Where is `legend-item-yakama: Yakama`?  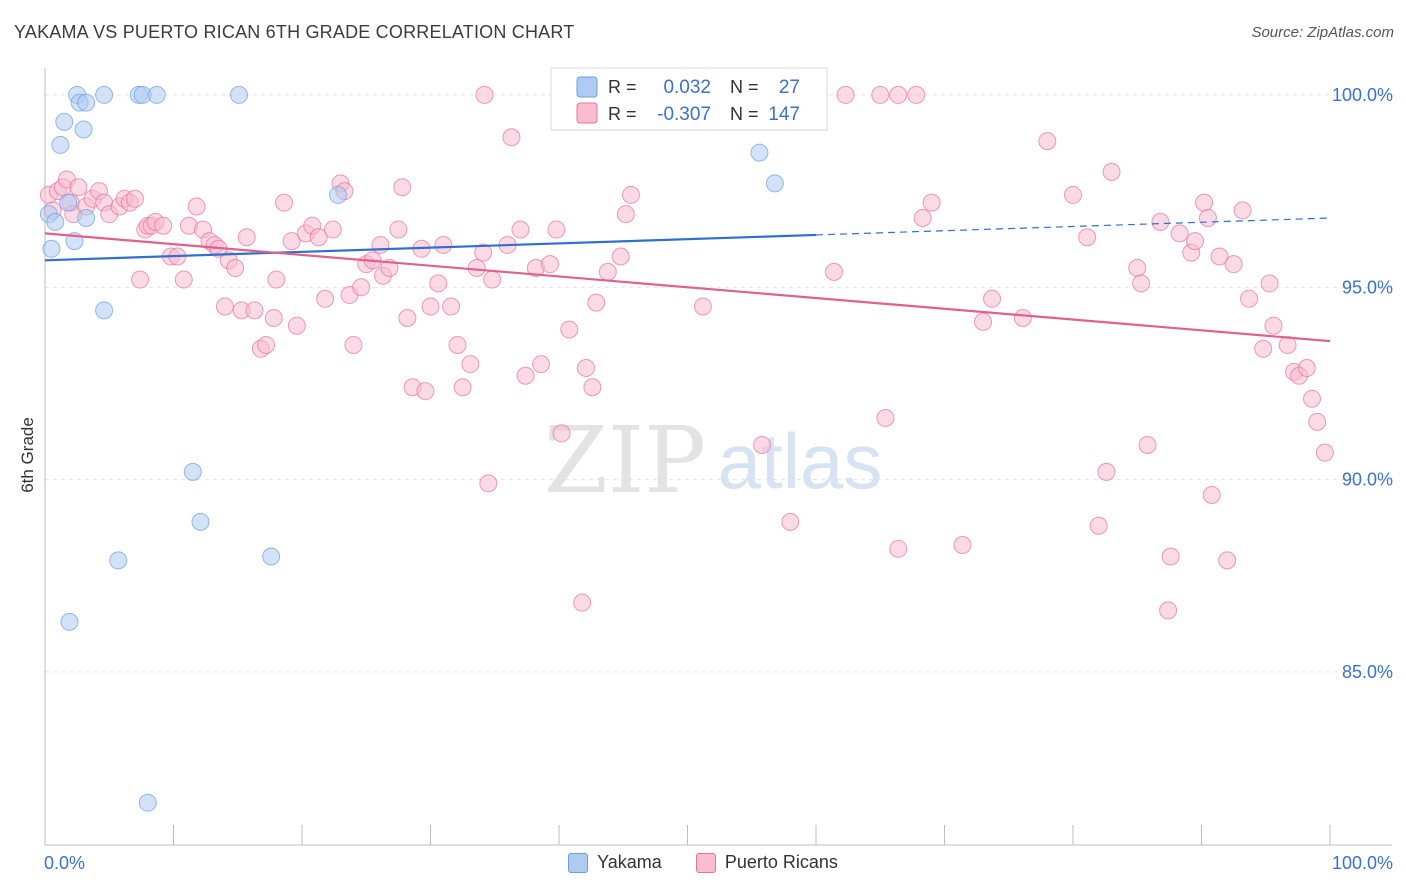 legend-item-yakama: Yakama is located at coordinates (615, 862).